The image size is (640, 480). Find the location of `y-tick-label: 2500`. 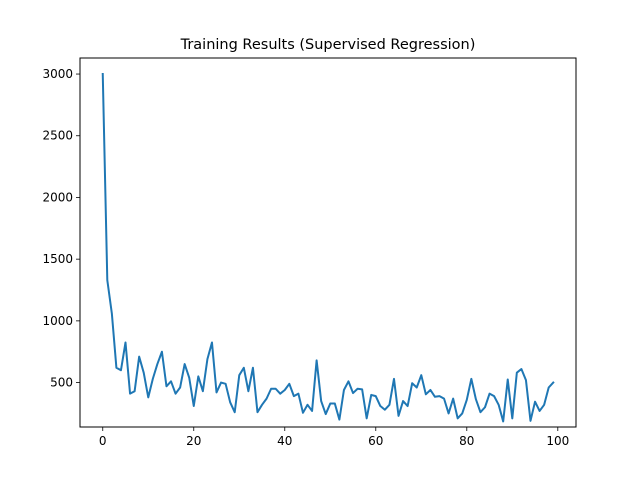

y-tick-label: 2500 is located at coordinates (57, 136).